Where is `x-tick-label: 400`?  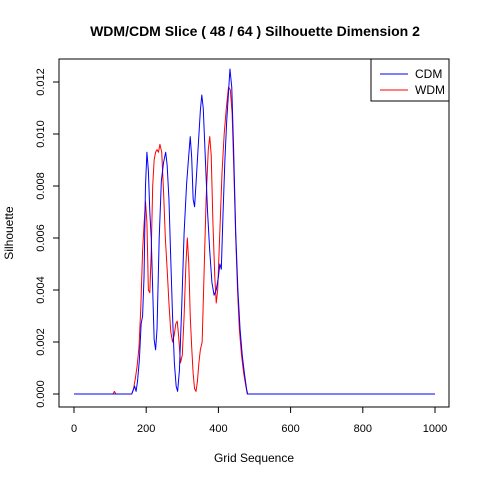
x-tick-label: 400 is located at coordinates (218, 429).